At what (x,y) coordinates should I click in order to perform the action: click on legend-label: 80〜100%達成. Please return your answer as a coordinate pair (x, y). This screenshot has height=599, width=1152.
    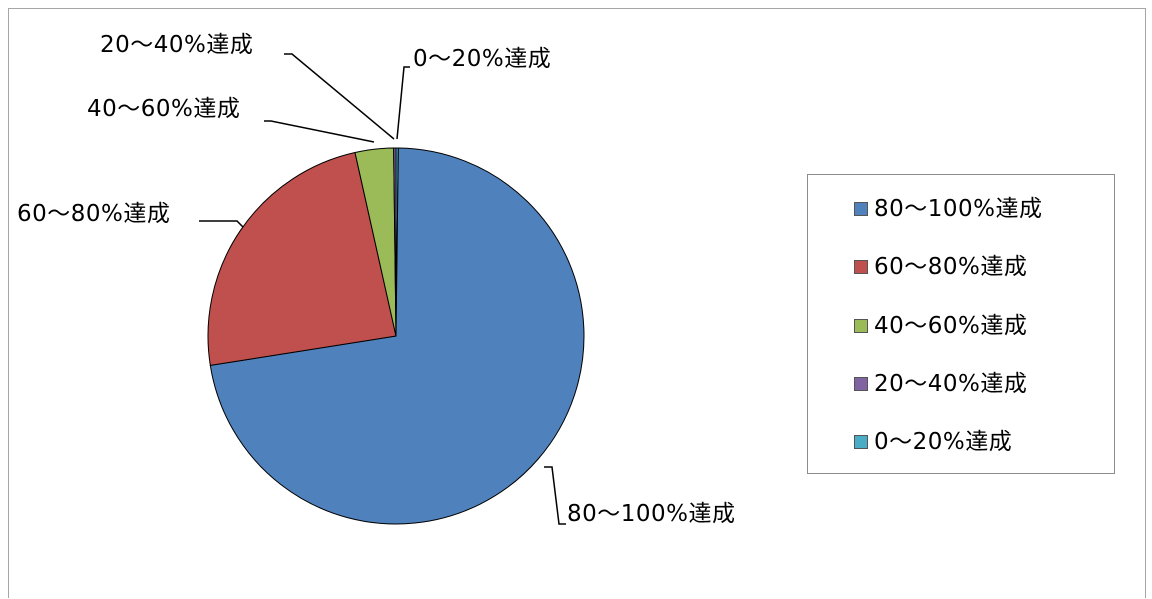
    Looking at the image, I should click on (958, 208).